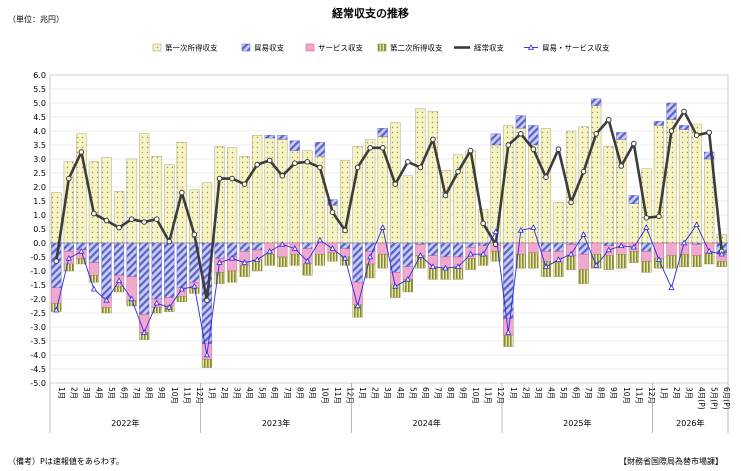 Image resolution: width=741 pixels, height=471 pixels. I want to click on legend-primary-income-swatch, so click(157, 47).